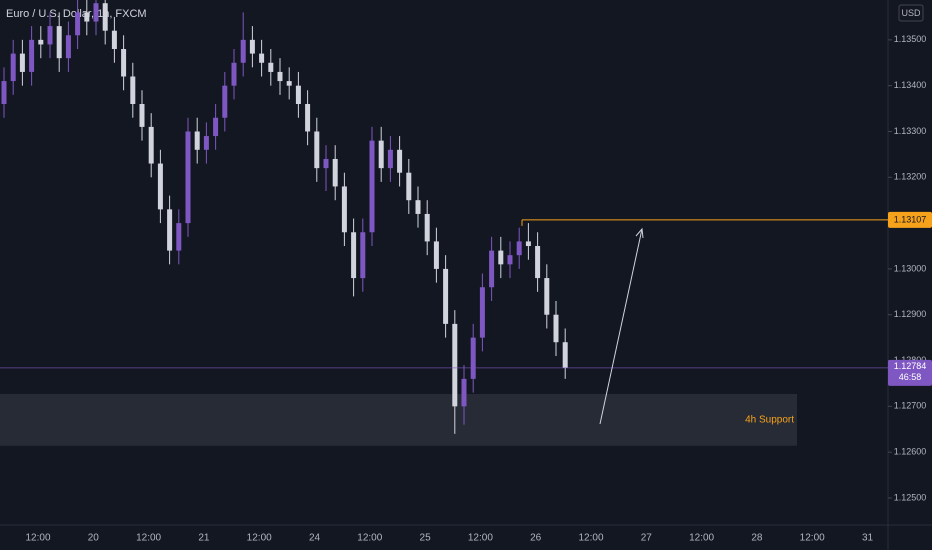  Describe the element at coordinates (910, 406) in the screenshot. I see `y-tick-label: 1.12700` at that location.